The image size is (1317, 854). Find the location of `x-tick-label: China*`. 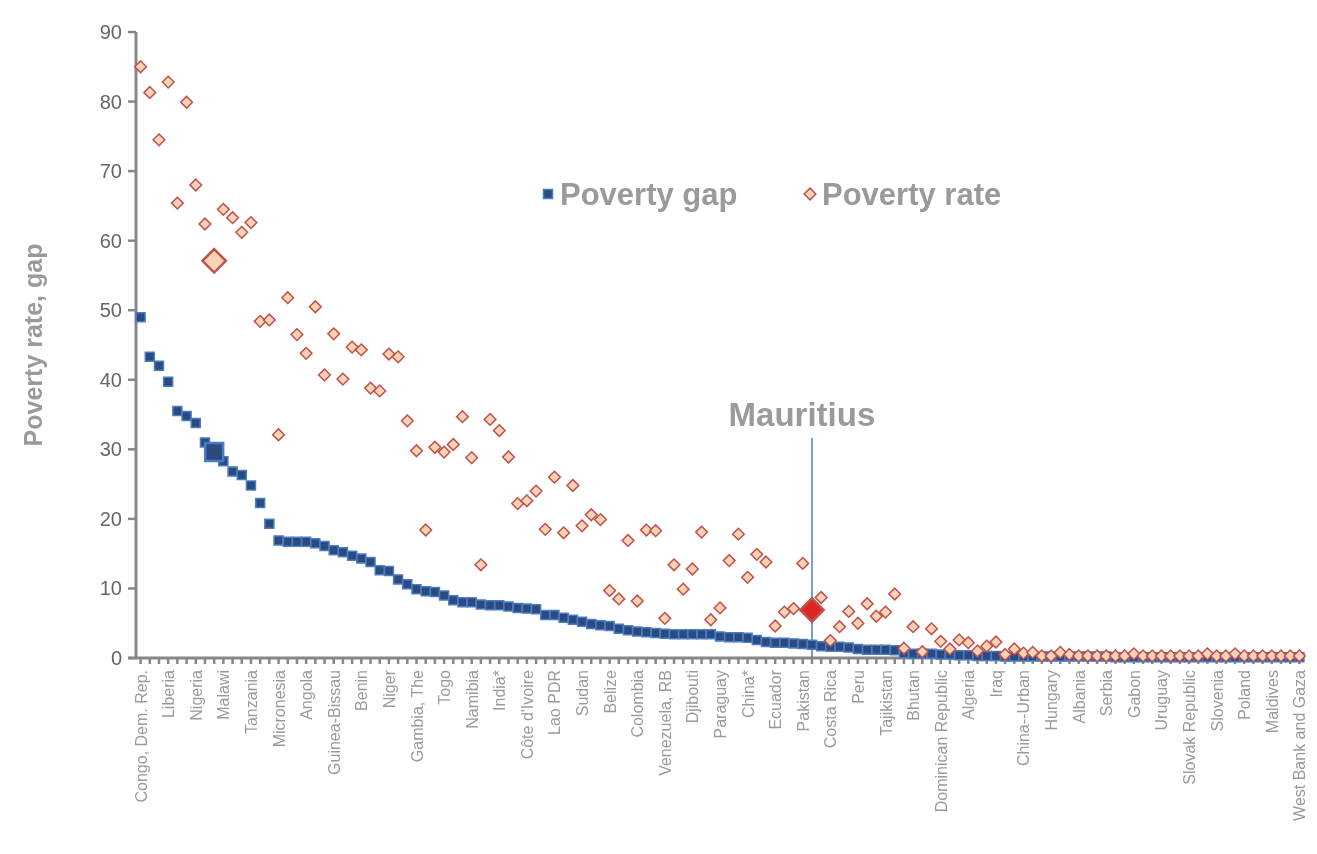

x-tick-label: China* is located at coordinates (748, 694).